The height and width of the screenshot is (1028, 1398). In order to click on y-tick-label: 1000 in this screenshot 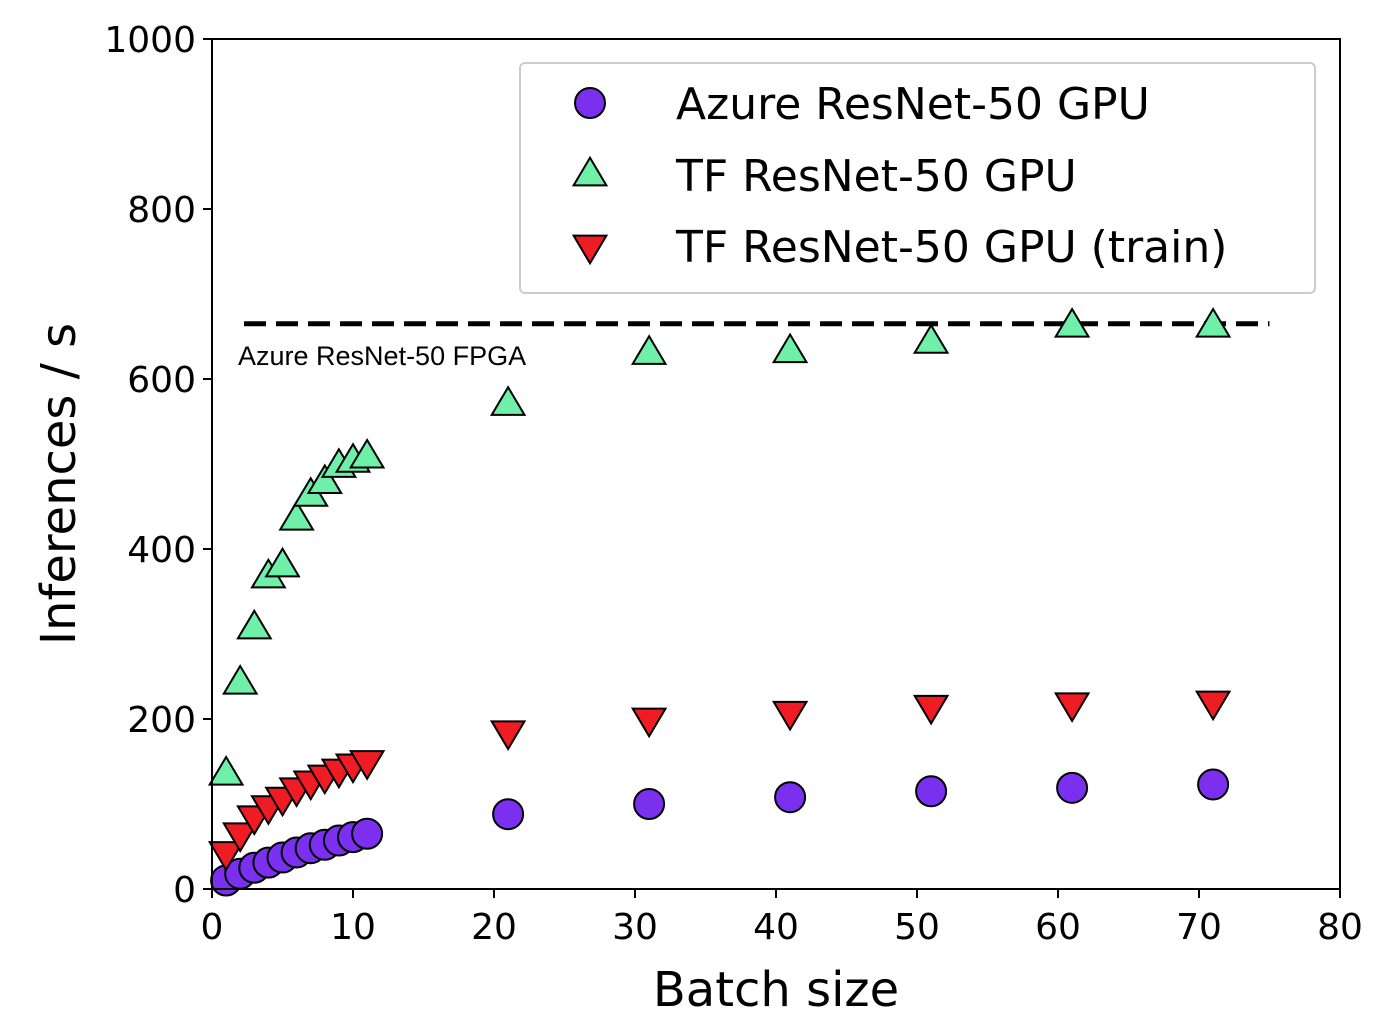, I will do `click(150, 40)`.